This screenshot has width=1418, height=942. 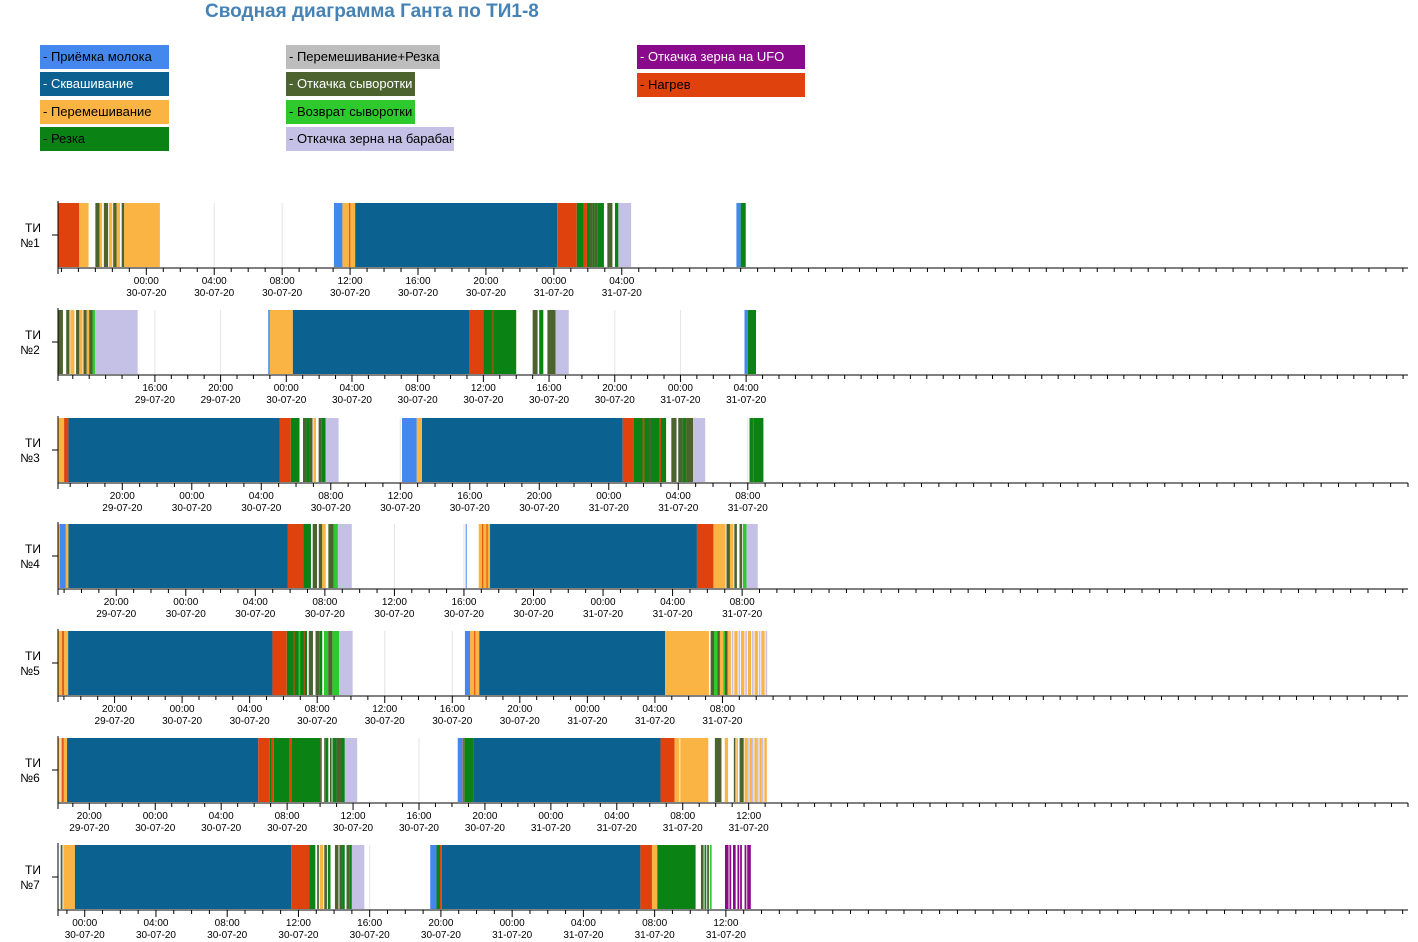 I want to click on x-tick-label: 08:00, so click(x=317, y=709).